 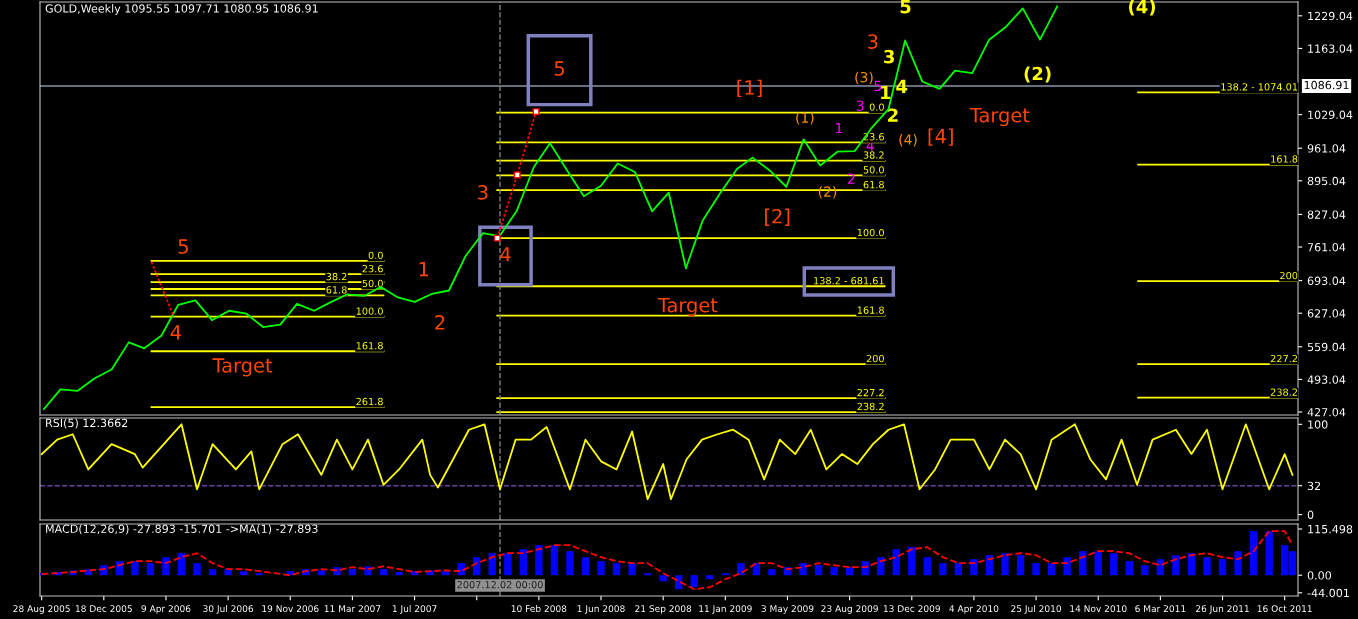 What do you see at coordinates (290, 609) in the screenshot?
I see `x-tick-label: 19 Nov 2006` at bounding box center [290, 609].